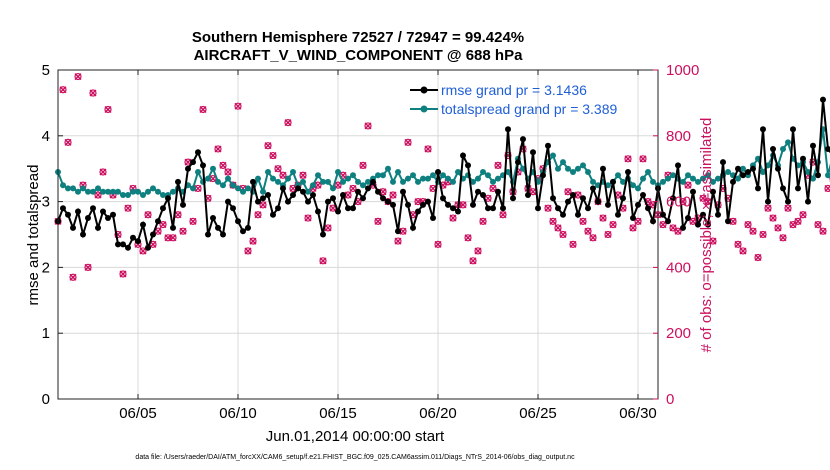 The width and height of the screenshot is (830, 470). What do you see at coordinates (46, 70) in the screenshot?
I see `y-tick-label-left: 5` at bounding box center [46, 70].